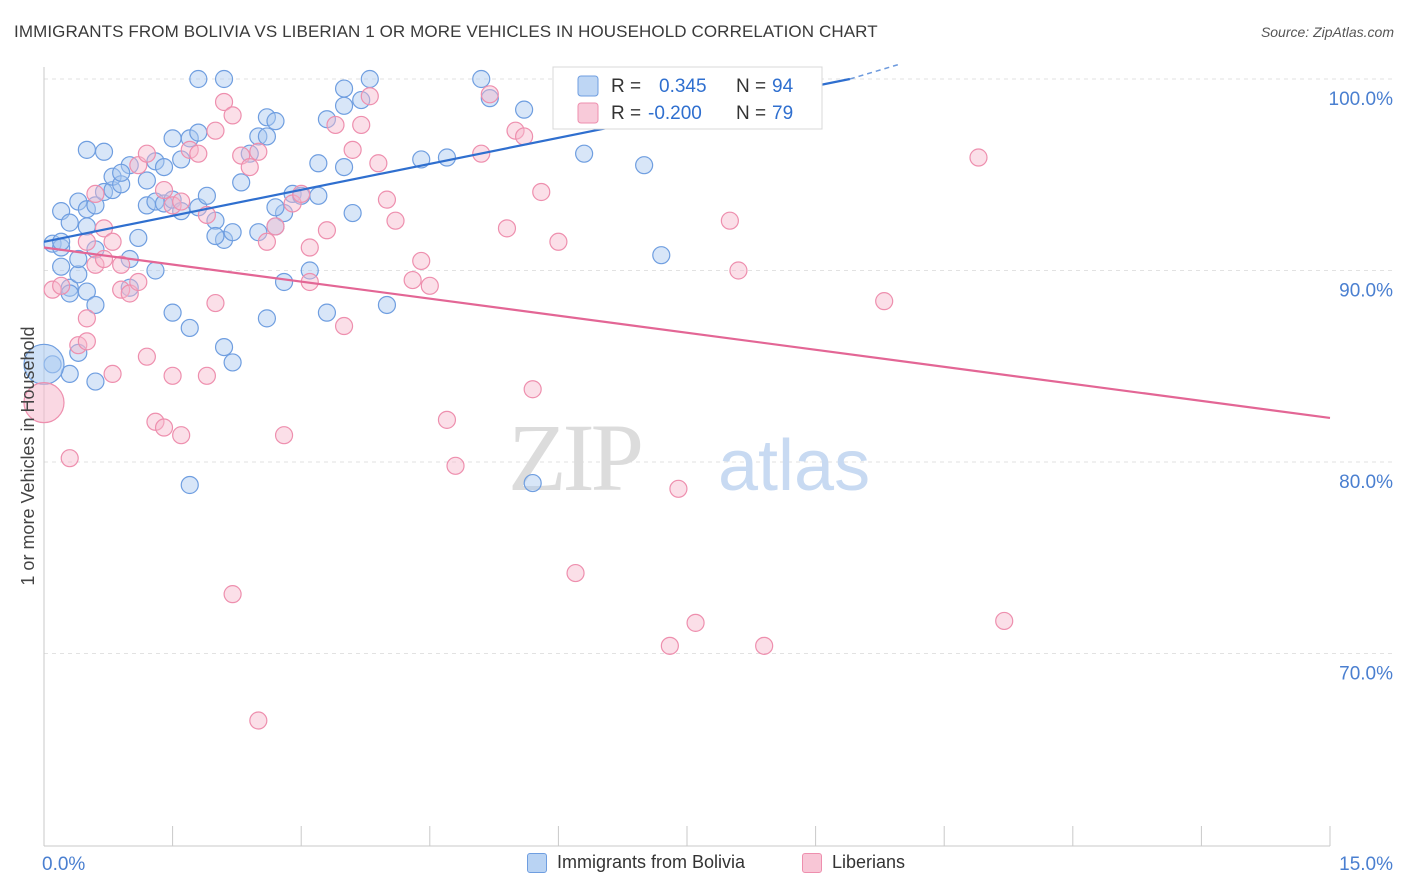  I want to click on legend-item-liberians: Liberians, so click(853, 862).